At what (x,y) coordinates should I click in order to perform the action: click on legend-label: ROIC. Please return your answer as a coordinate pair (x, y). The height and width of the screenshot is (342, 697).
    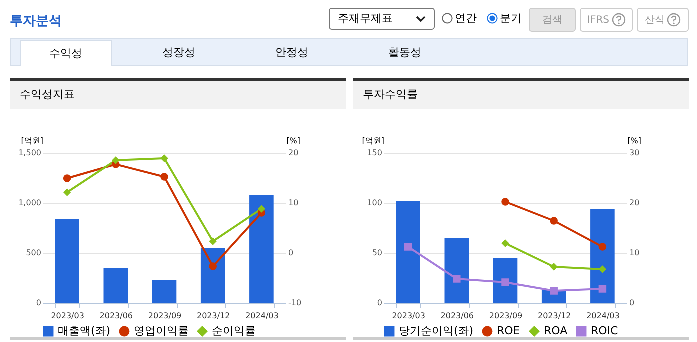
    Looking at the image, I should click on (605, 331).